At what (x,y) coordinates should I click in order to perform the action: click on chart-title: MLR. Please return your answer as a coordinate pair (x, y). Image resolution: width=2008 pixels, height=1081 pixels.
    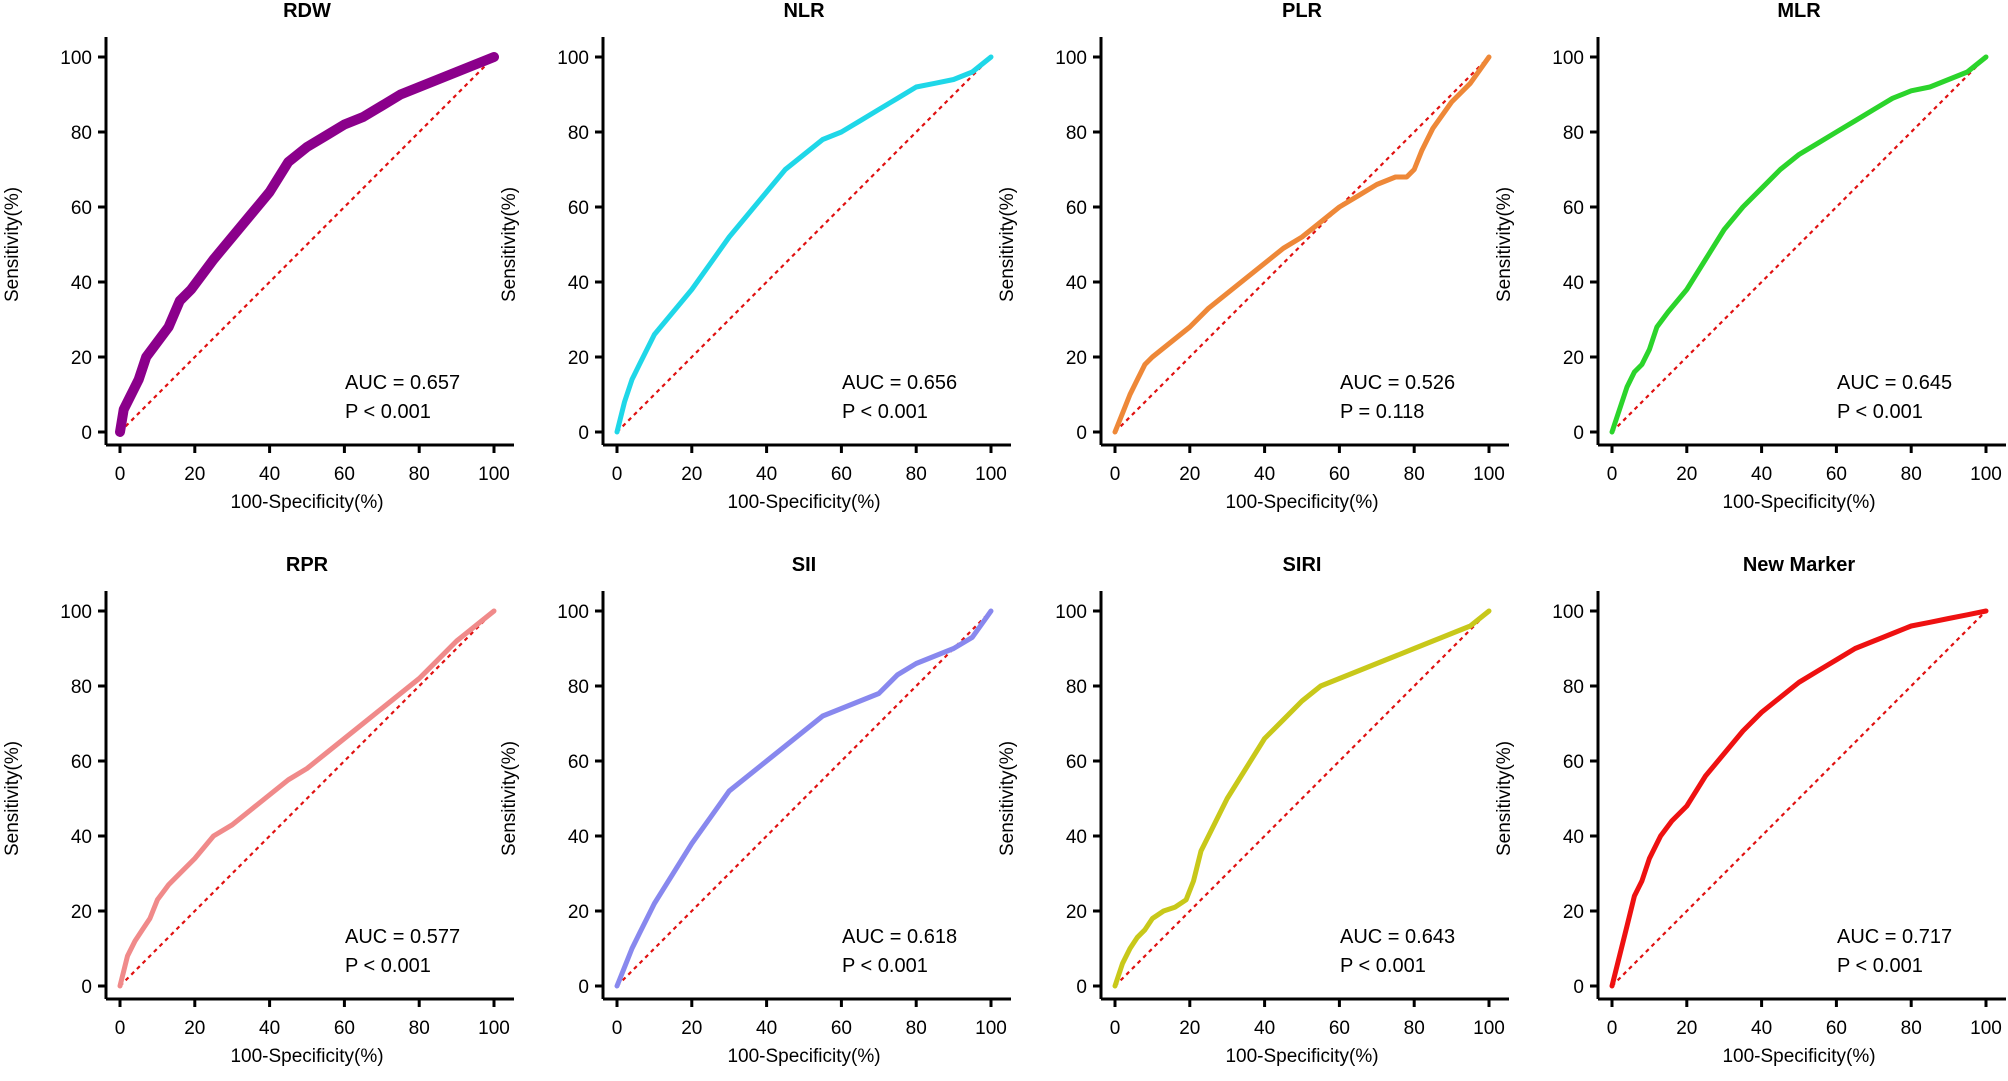
    Looking at the image, I should click on (1799, 11).